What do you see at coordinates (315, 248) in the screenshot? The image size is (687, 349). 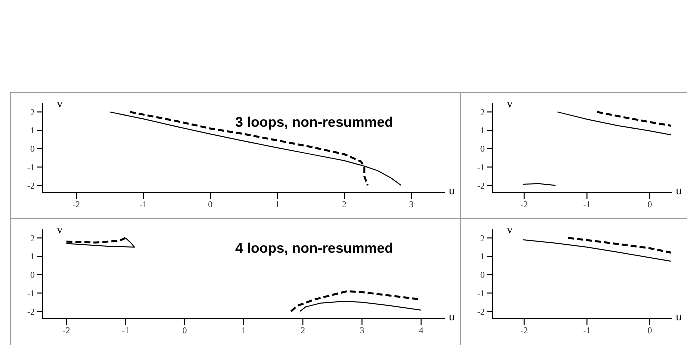 I see `annotation: 4 loops, non-resummed` at bounding box center [315, 248].